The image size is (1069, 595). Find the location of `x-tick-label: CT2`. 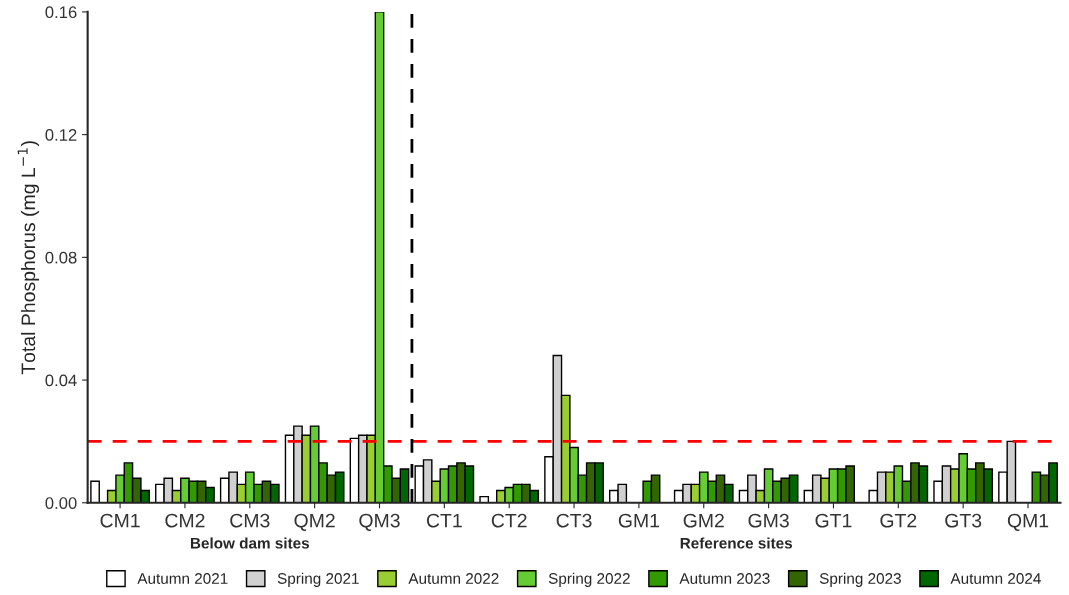

x-tick-label: CT2 is located at coordinates (509, 520).